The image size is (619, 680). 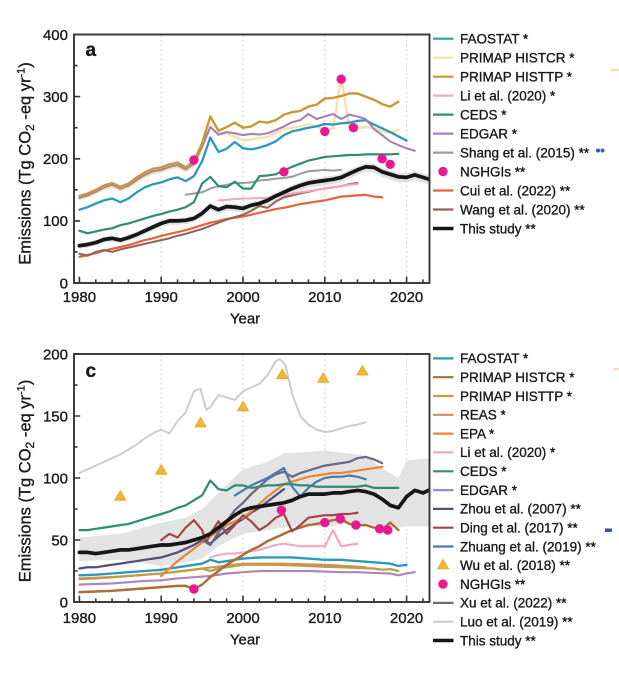 What do you see at coordinates (516, 622) in the screenshot?
I see `svg-text: Luo et al. (2019) **` at bounding box center [516, 622].